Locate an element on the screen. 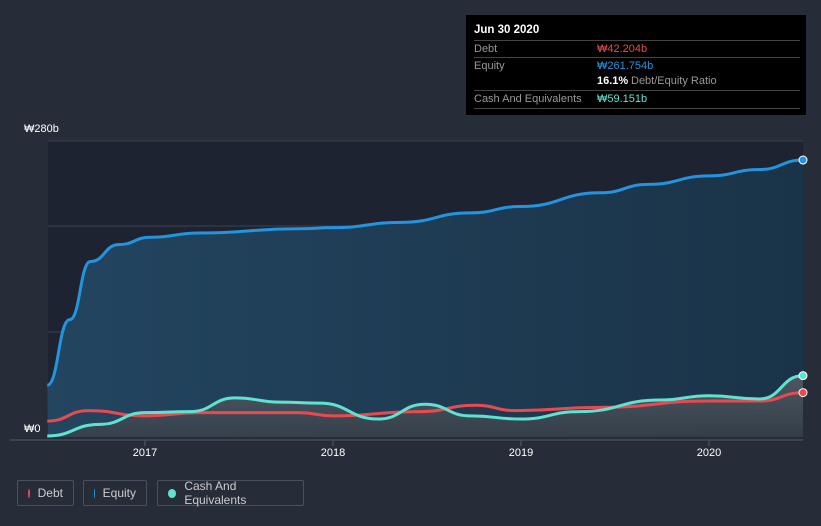 The width and height of the screenshot is (821, 526). ratio-value: 16.1% is located at coordinates (613, 81).